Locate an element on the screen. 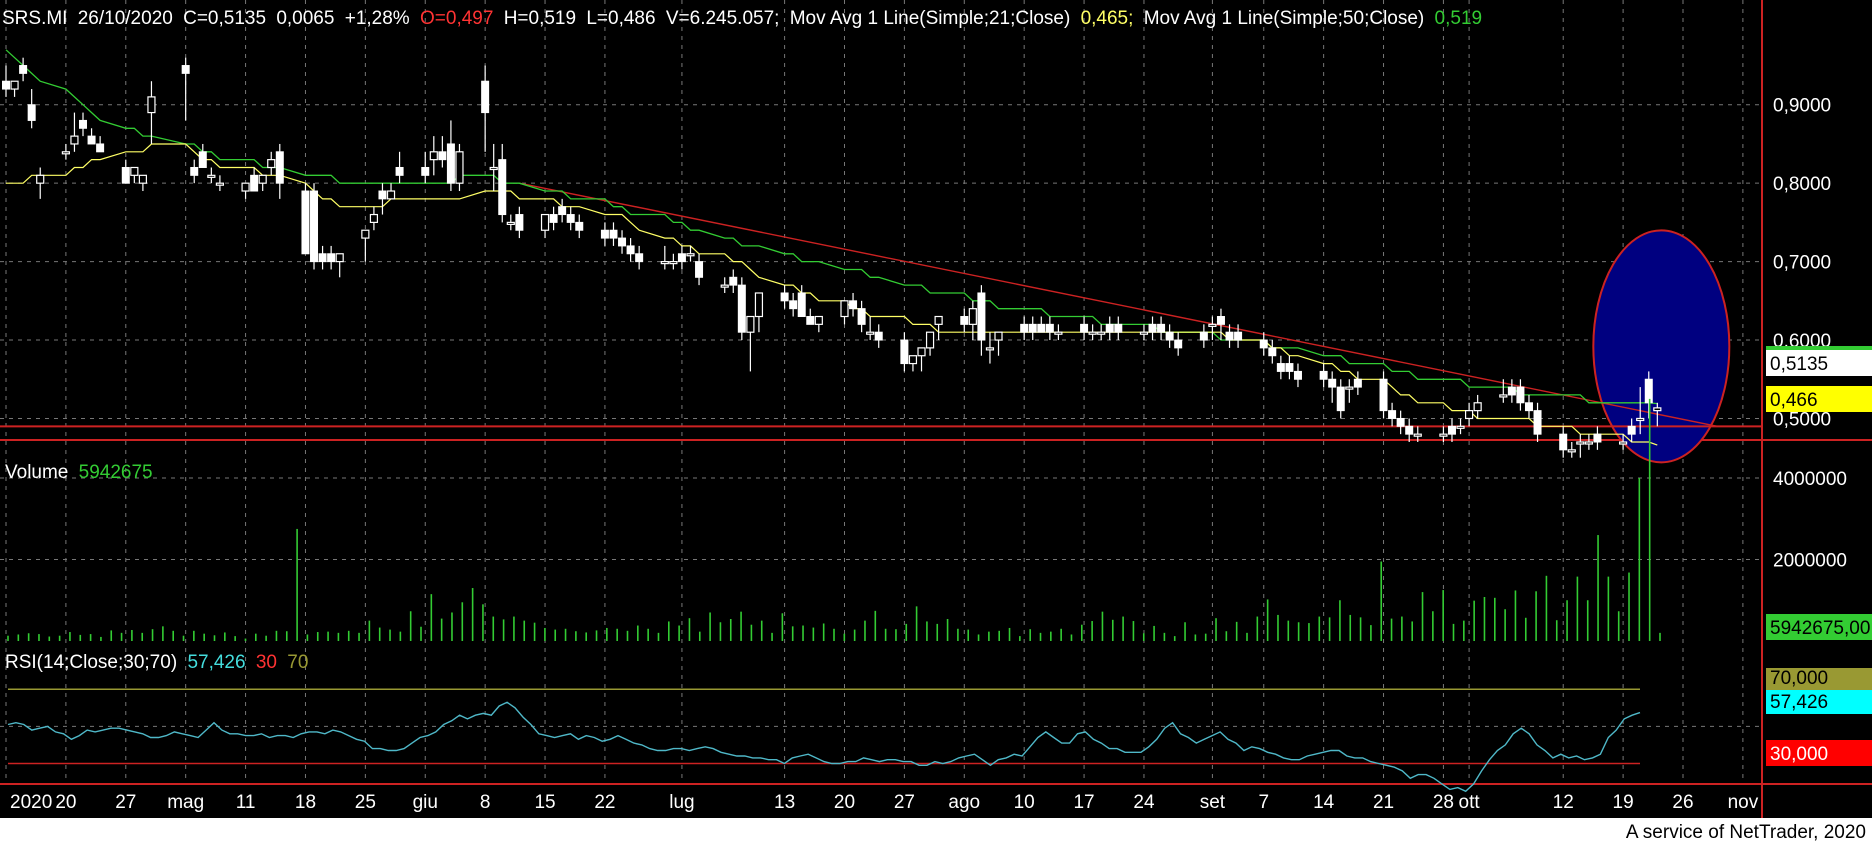  highlight-ellipse is located at coordinates (1661, 346).